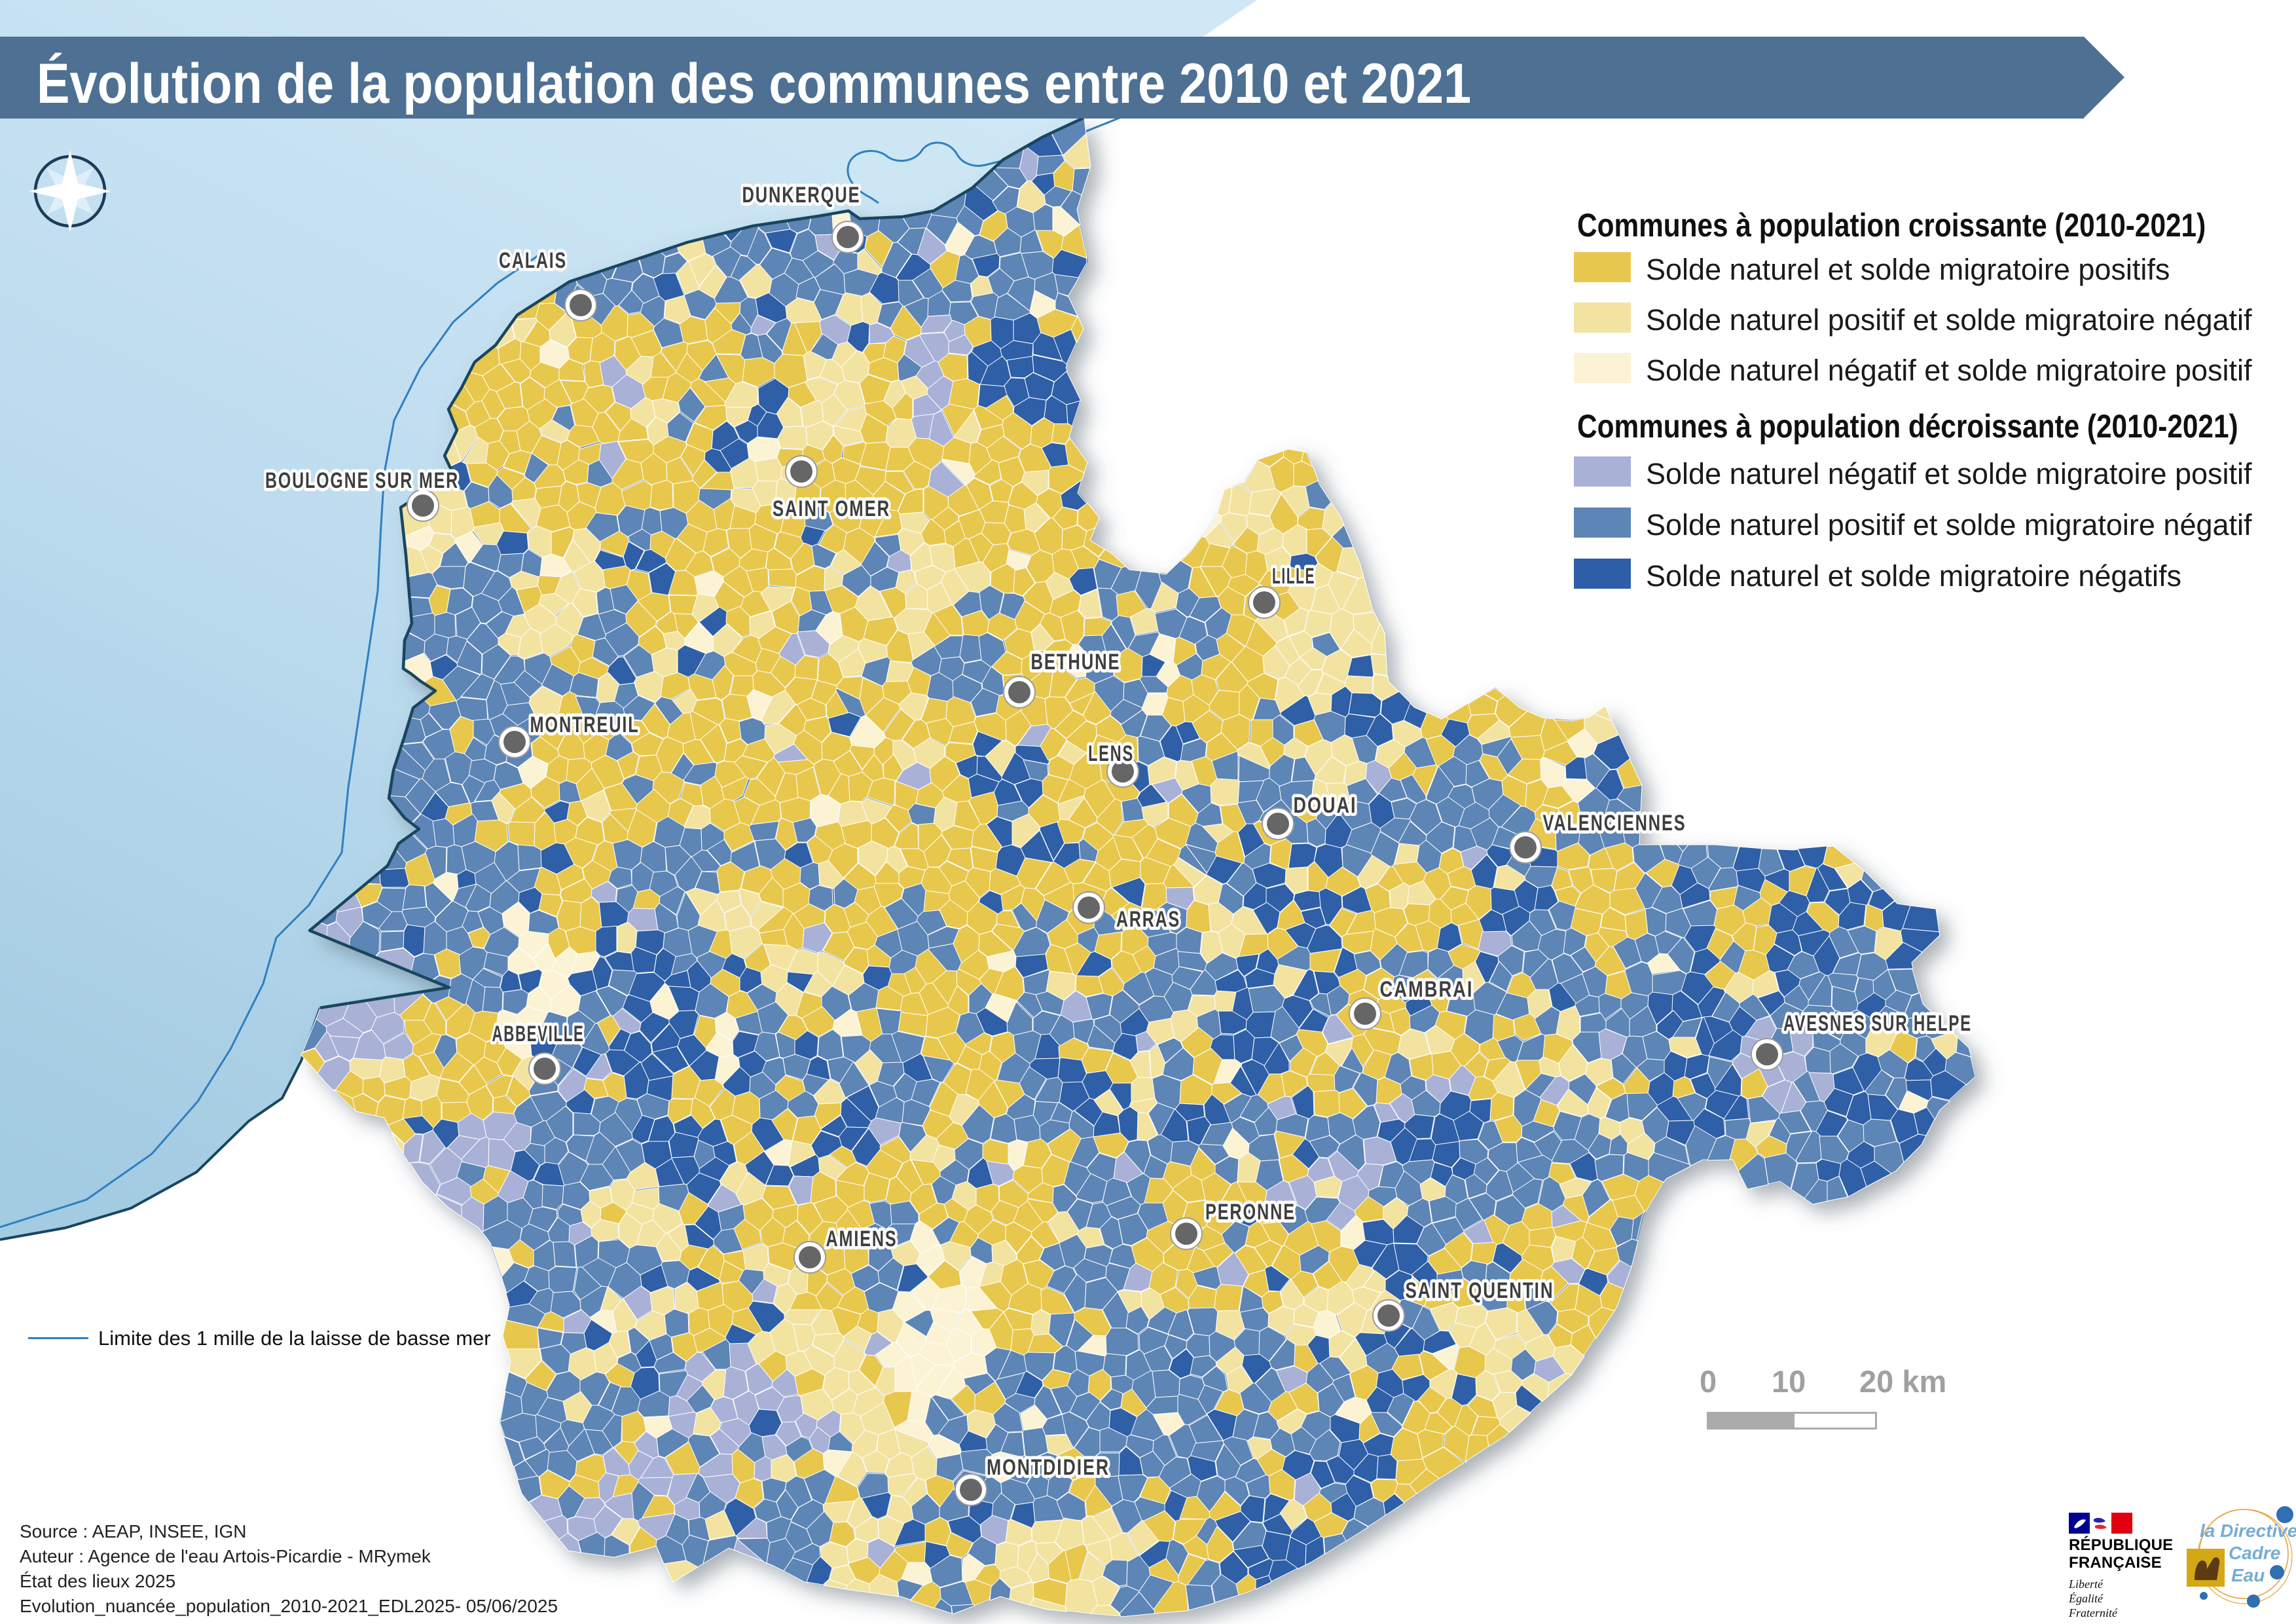 The image size is (2296, 1624). What do you see at coordinates (2254, 1553) in the screenshot?
I see `svg-text: Cadre` at bounding box center [2254, 1553].